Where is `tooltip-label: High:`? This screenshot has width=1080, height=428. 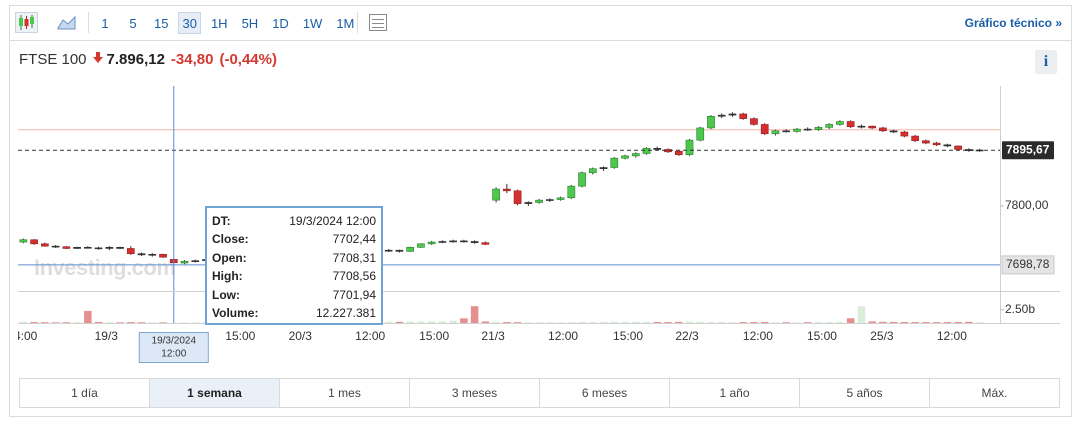 tooltip-label: High: is located at coordinates (227, 276).